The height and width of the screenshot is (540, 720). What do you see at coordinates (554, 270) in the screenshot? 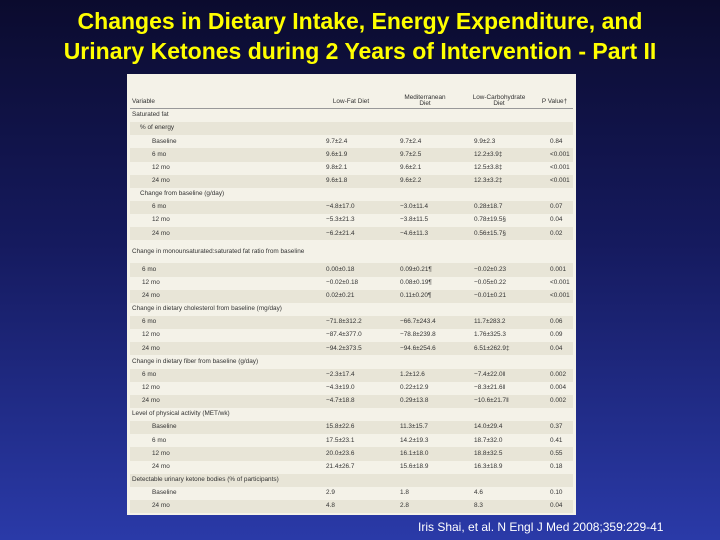
I see `cell-p-value: 0.001` at bounding box center [554, 270].